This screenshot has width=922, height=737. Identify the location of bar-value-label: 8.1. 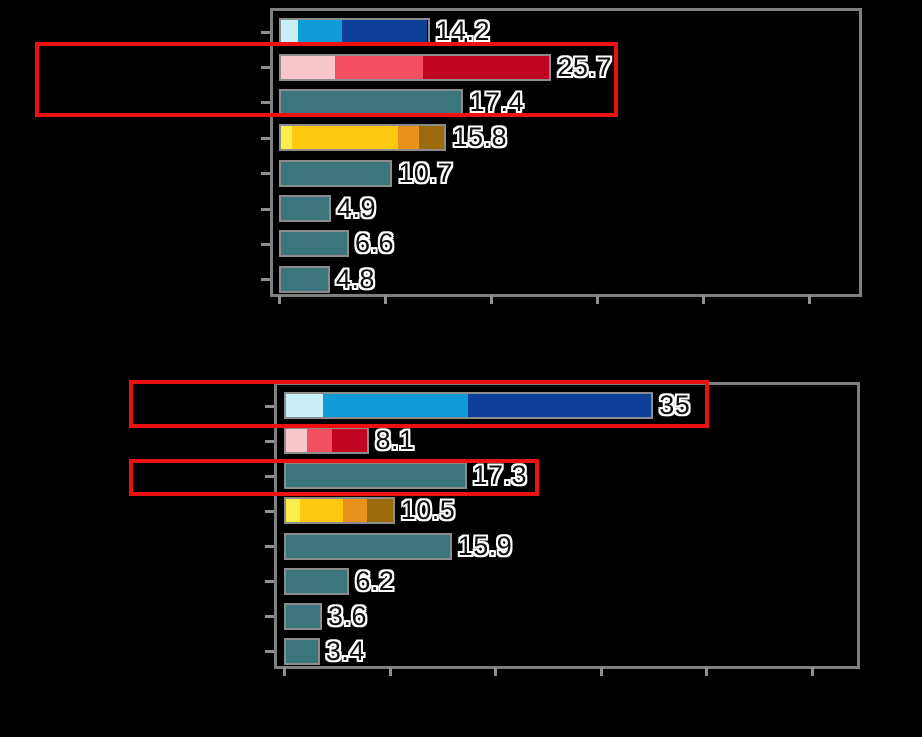
(395, 440).